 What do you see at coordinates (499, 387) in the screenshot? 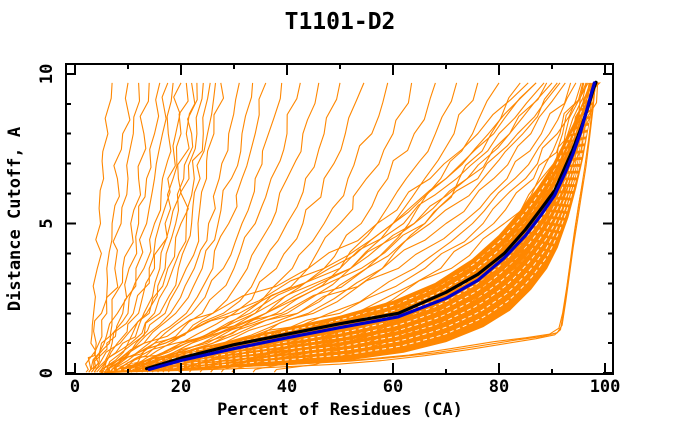
I see `x-tick-label: 80` at bounding box center [499, 387].